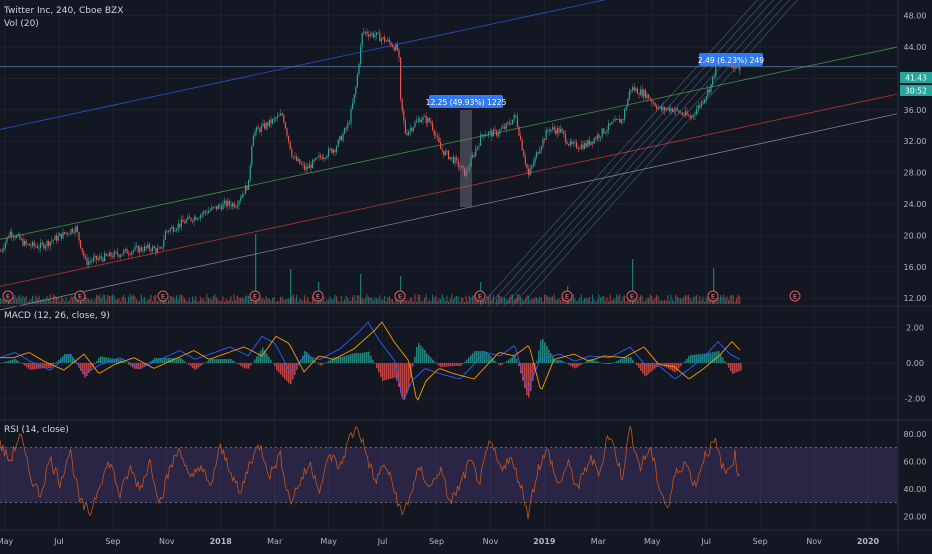 The width and height of the screenshot is (932, 554). I want to click on measure-label-1-box, so click(466, 101).